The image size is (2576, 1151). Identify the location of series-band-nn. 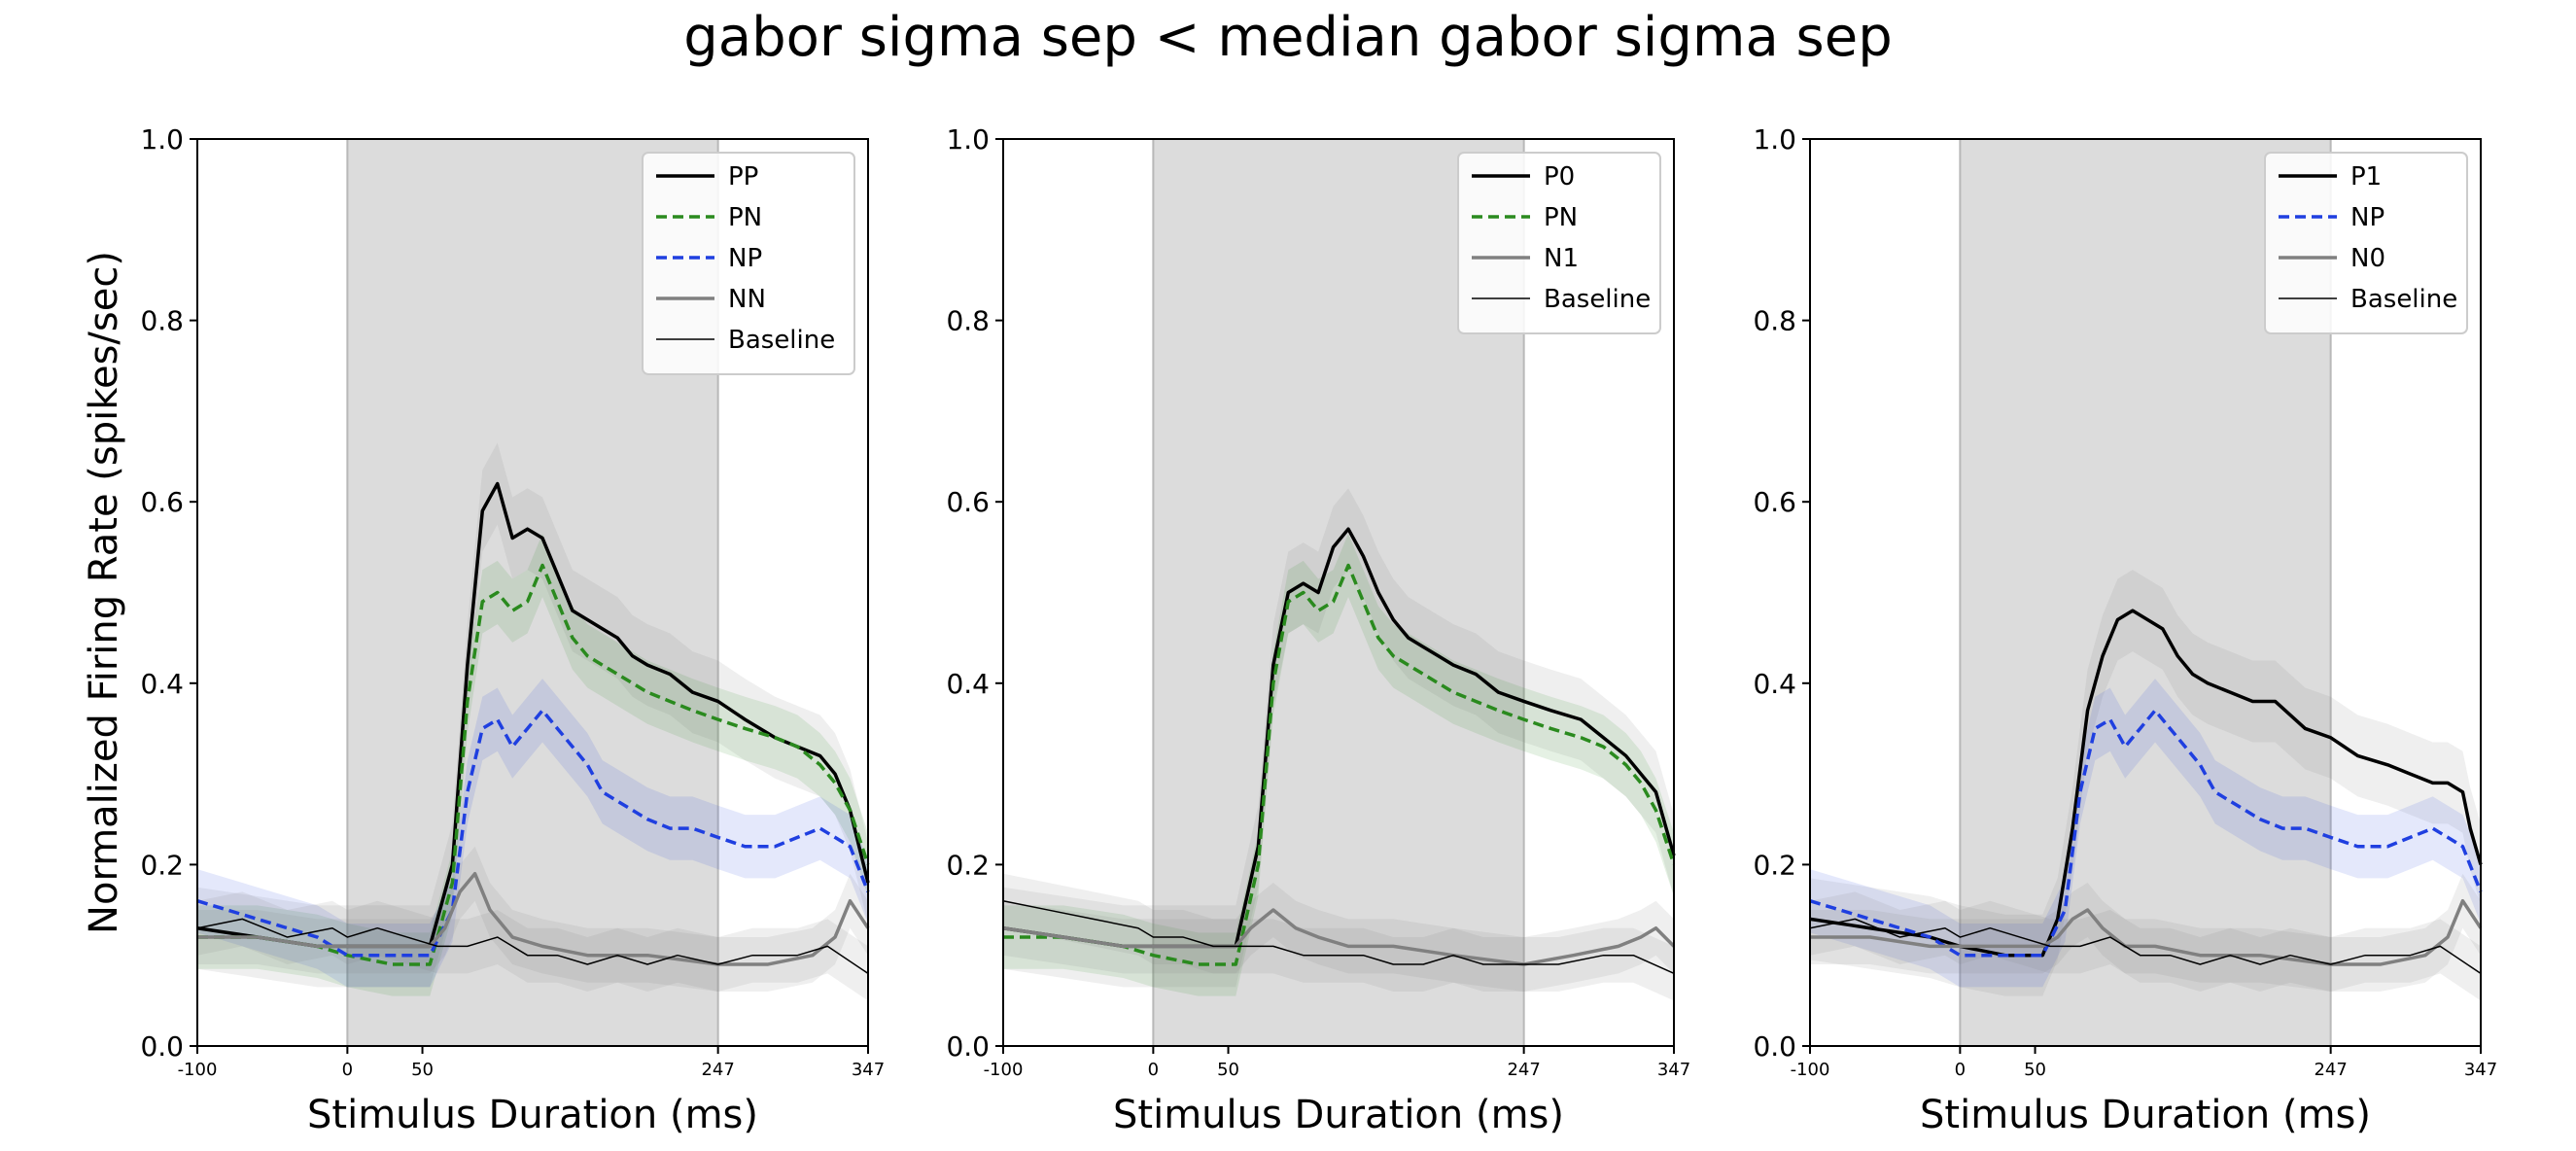
(532, 919).